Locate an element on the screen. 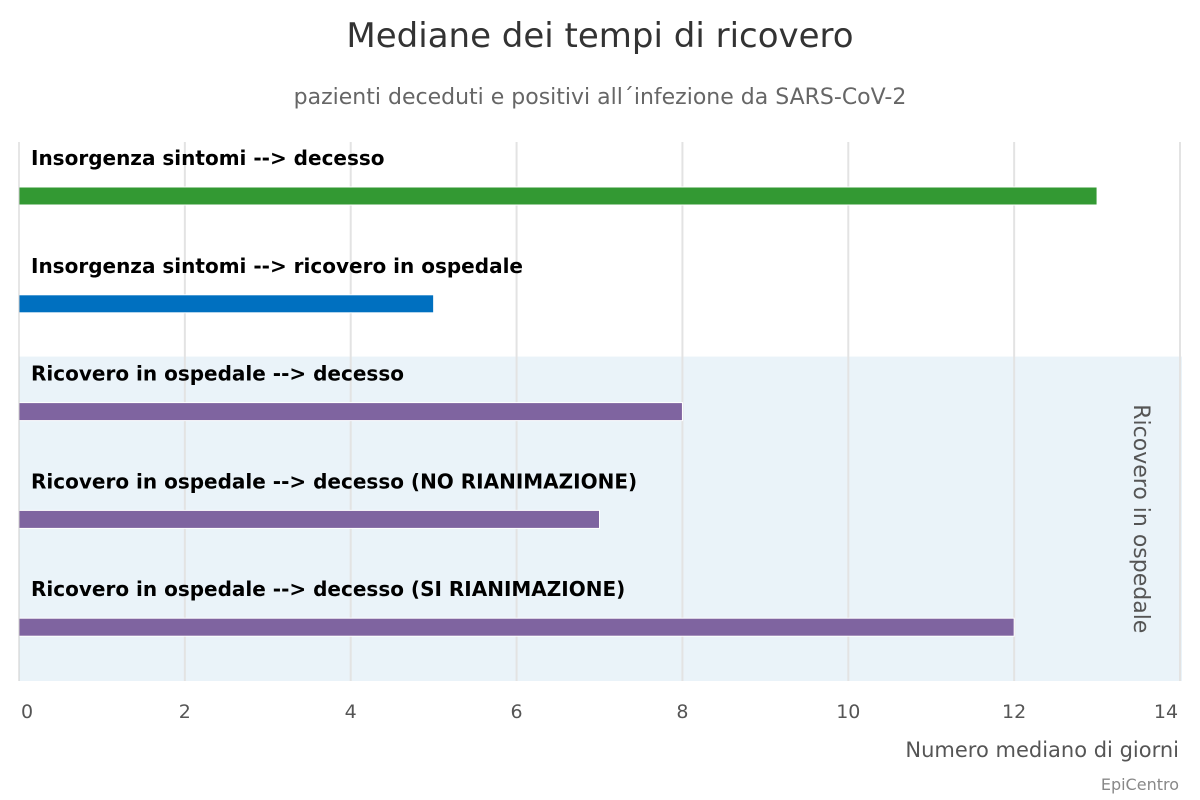 The image size is (1200, 800). bar-label: Insorgenza sintomi --> decesso is located at coordinates (208, 158).